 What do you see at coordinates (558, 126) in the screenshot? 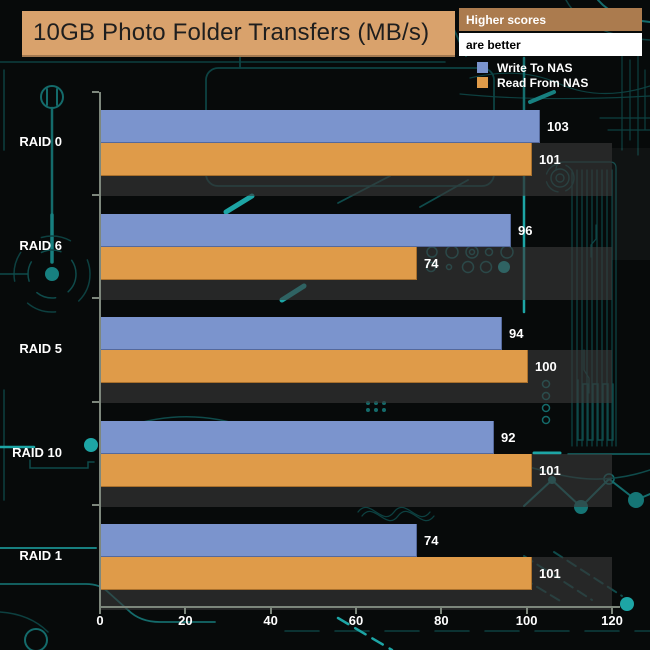
I see `bar-value-label: 103` at bounding box center [558, 126].